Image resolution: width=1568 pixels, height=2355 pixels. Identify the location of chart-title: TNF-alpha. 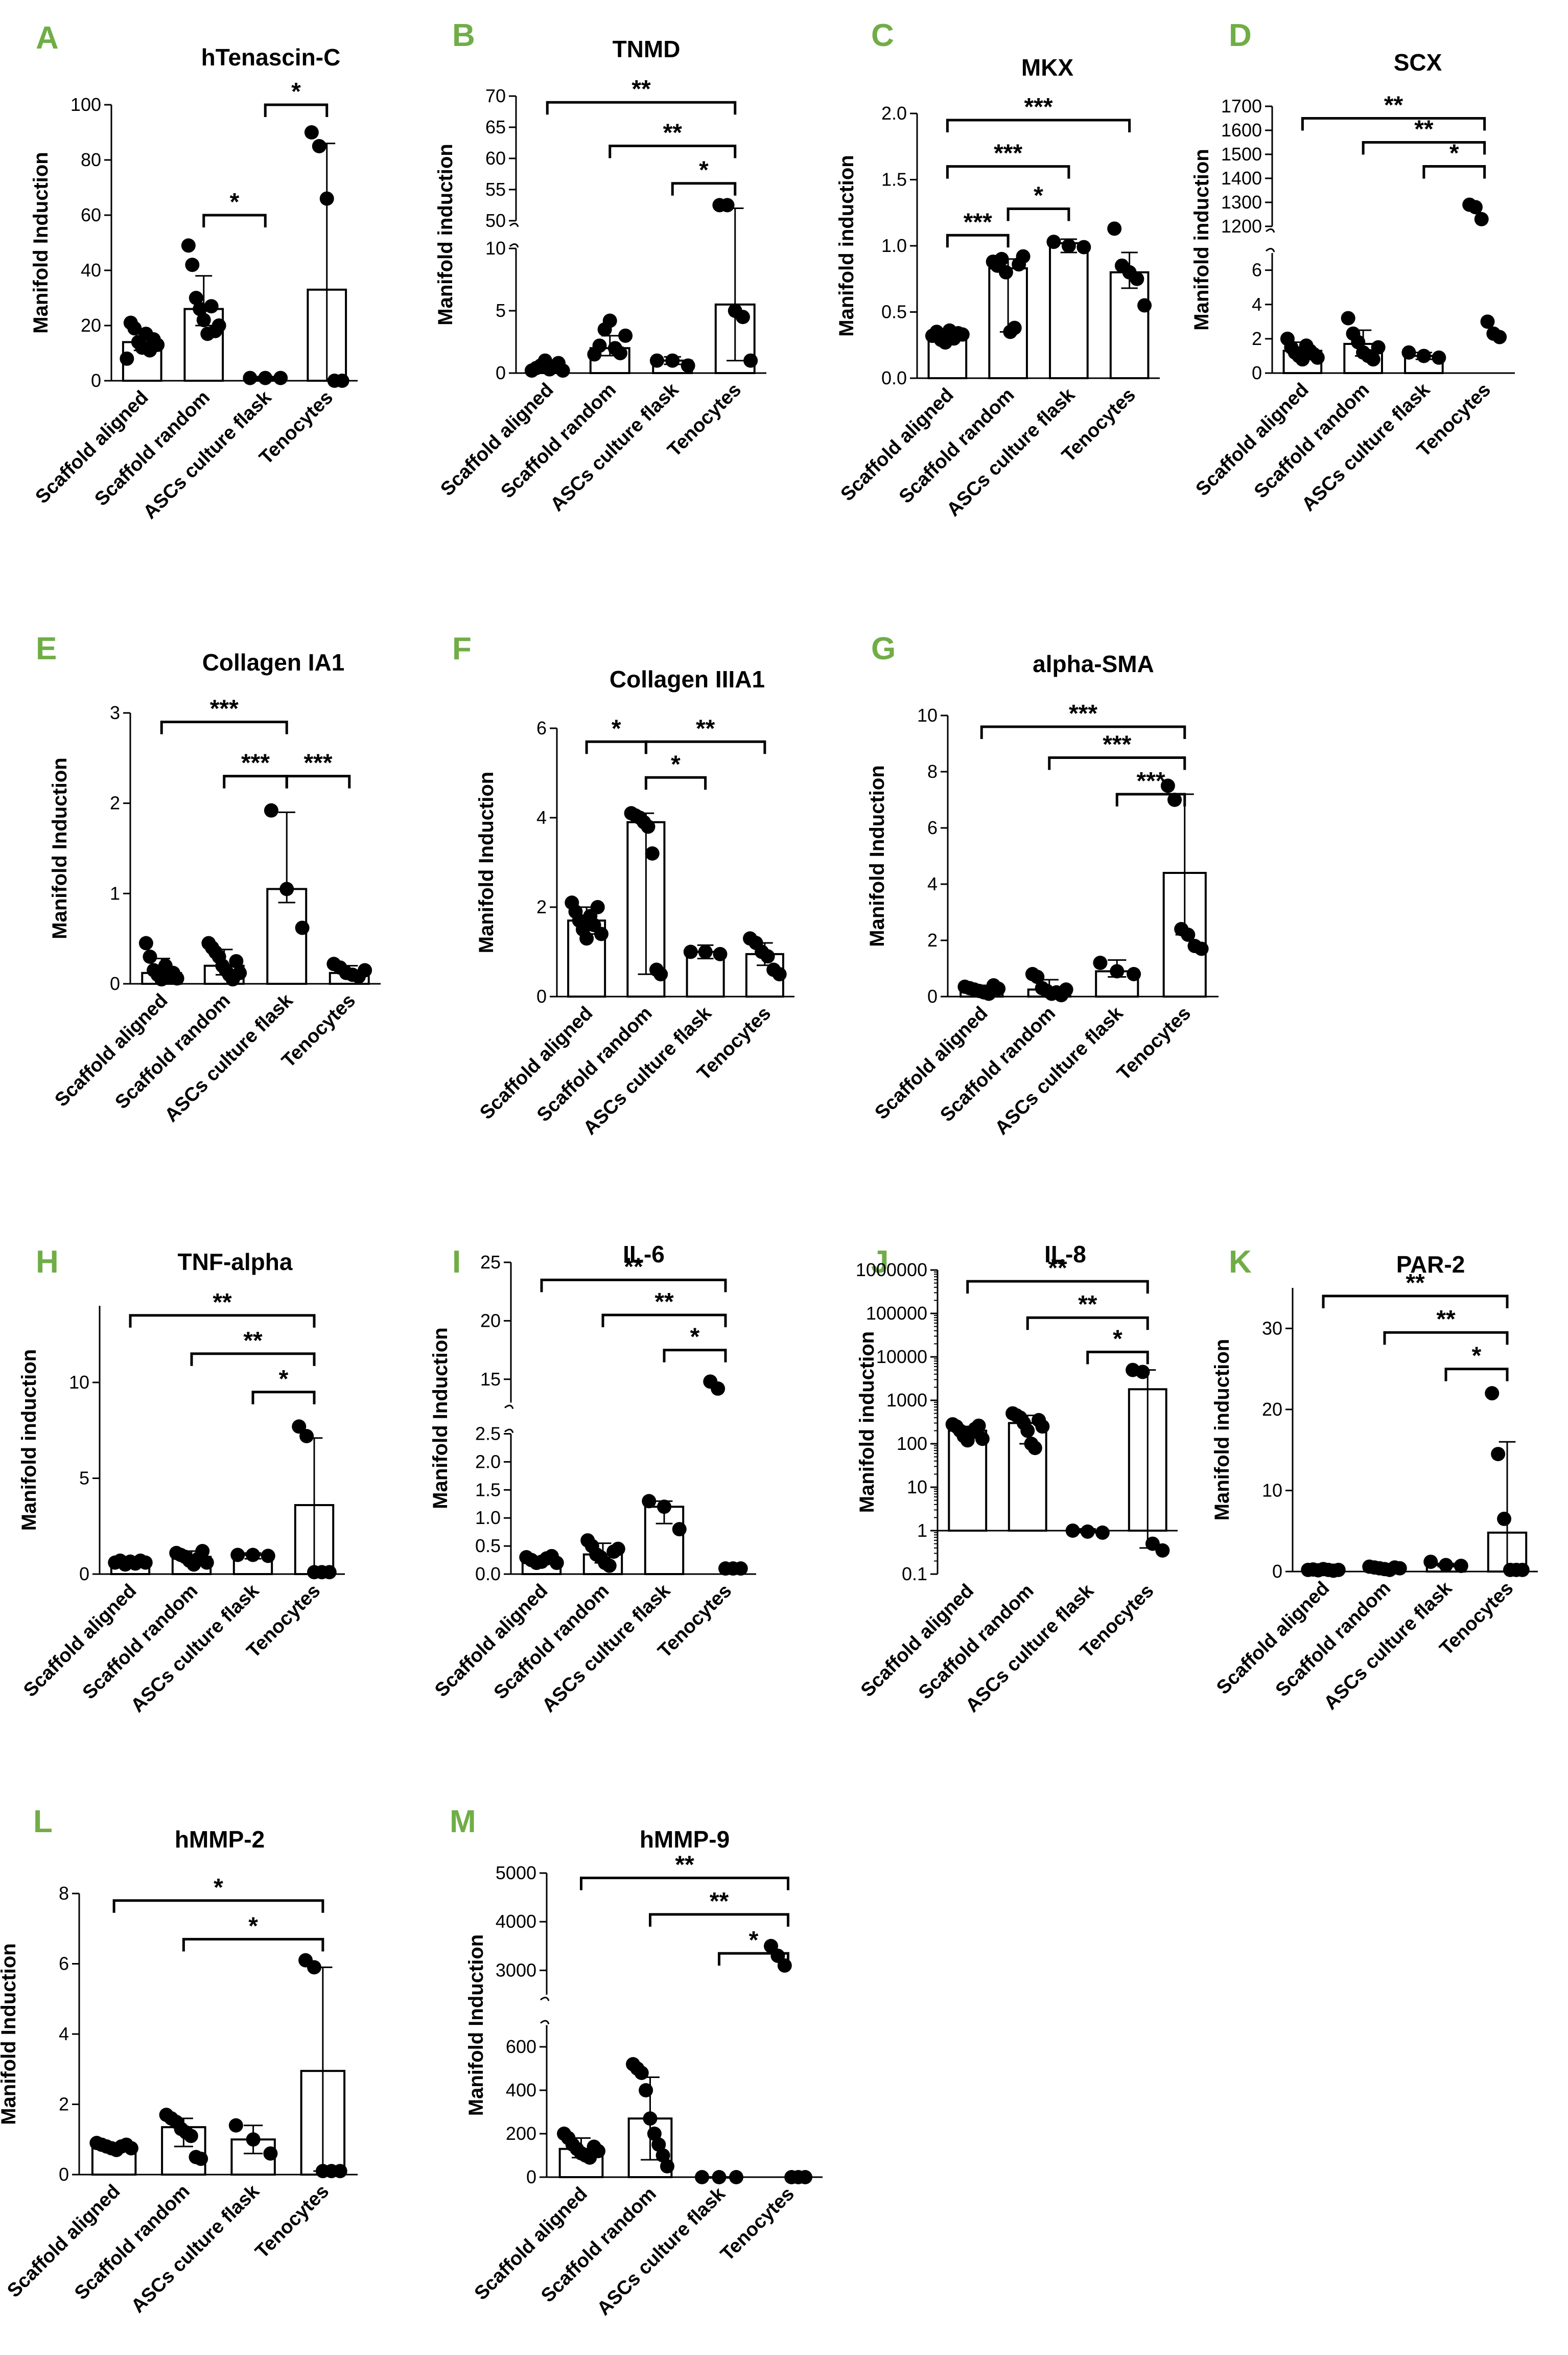
(235, 1262).